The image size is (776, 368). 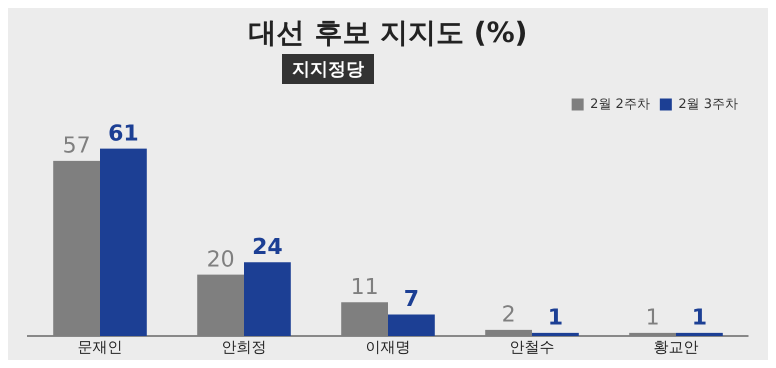 I want to click on chart-subtitle: 지지정당, so click(x=328, y=69).